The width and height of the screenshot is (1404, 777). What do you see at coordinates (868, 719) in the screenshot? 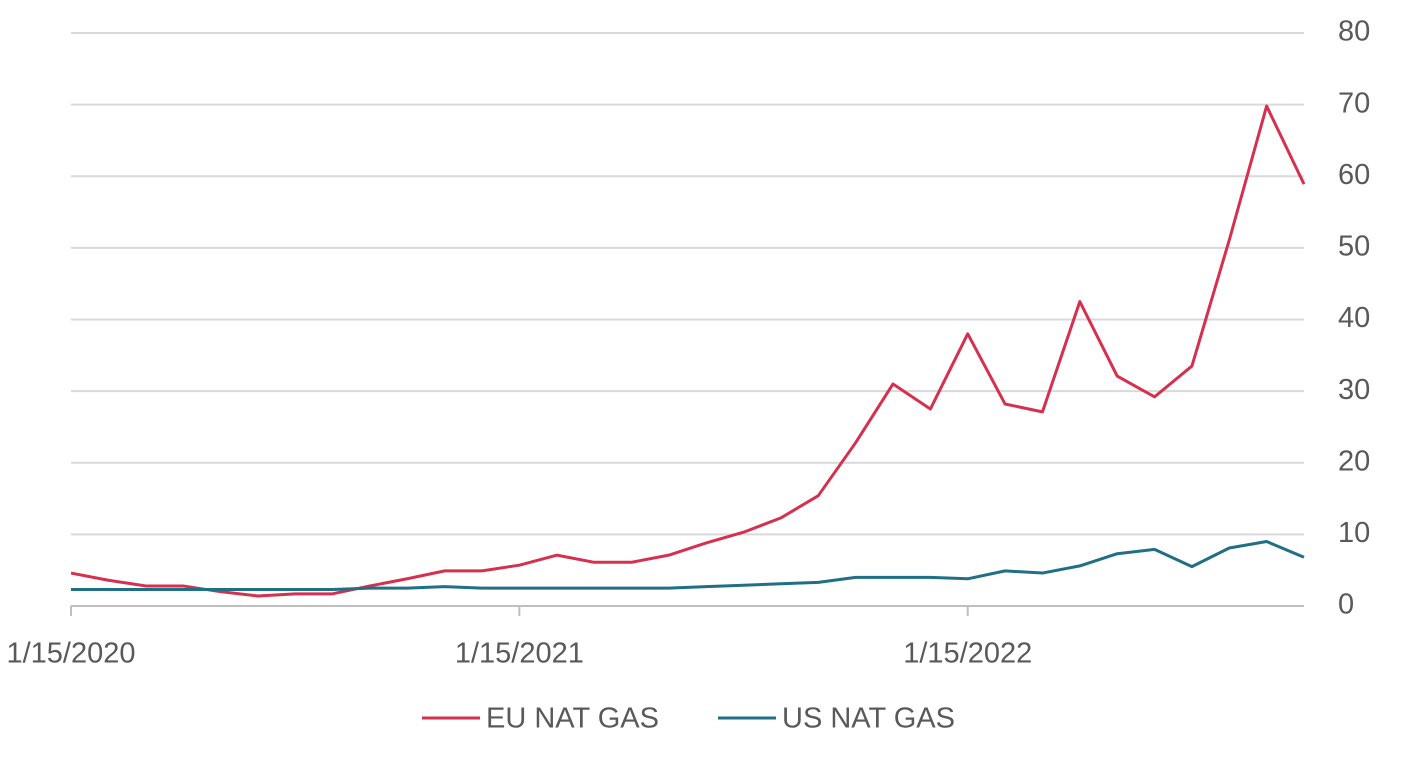
I see `legend-label: US NAT GAS` at bounding box center [868, 719].